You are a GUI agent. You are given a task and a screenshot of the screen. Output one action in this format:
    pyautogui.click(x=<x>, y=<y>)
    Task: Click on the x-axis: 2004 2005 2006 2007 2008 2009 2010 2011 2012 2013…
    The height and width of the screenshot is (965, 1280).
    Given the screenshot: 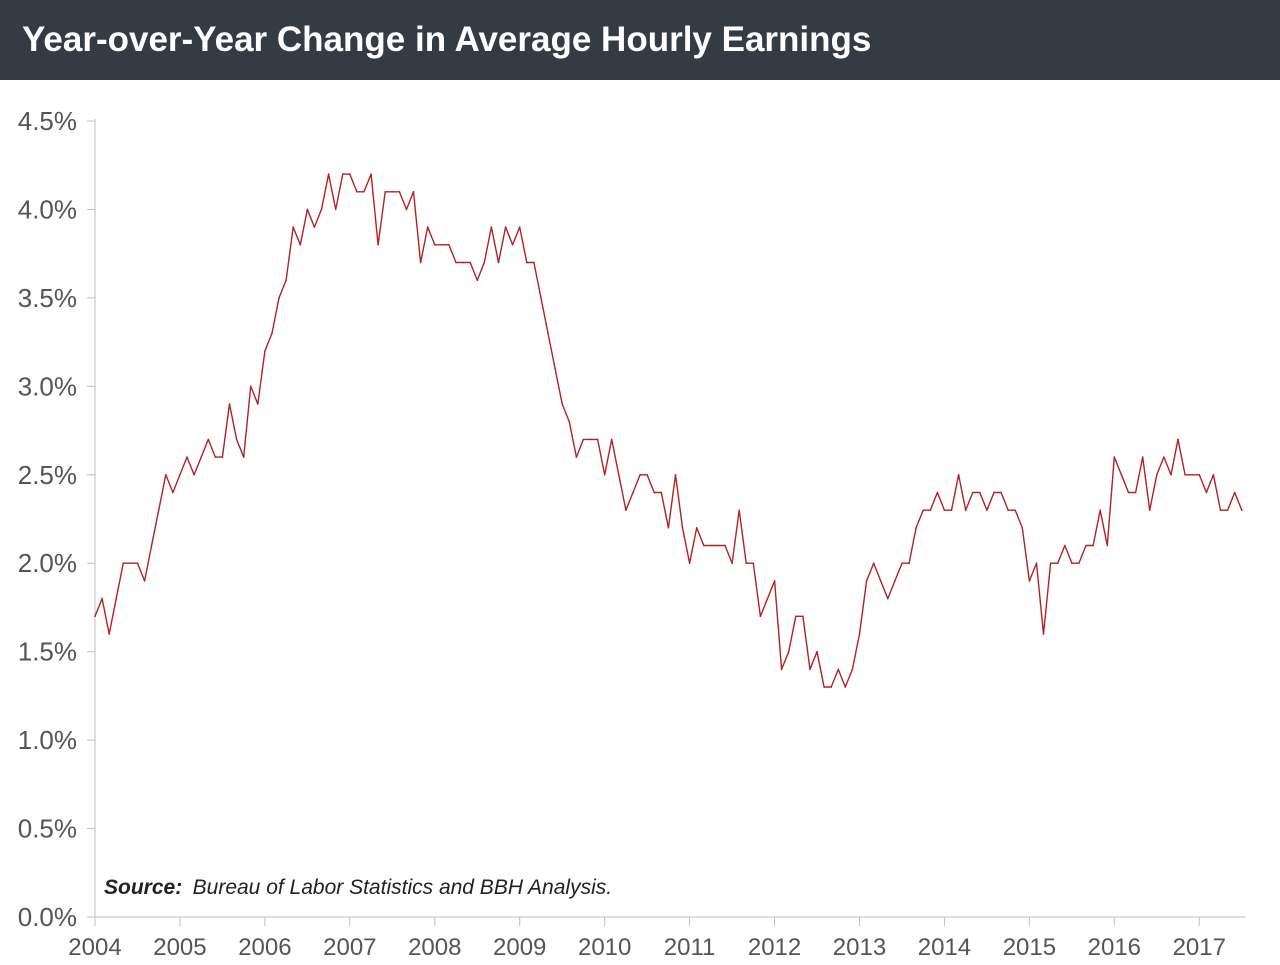 What is the action you would take?
    pyautogui.click(x=657, y=938)
    